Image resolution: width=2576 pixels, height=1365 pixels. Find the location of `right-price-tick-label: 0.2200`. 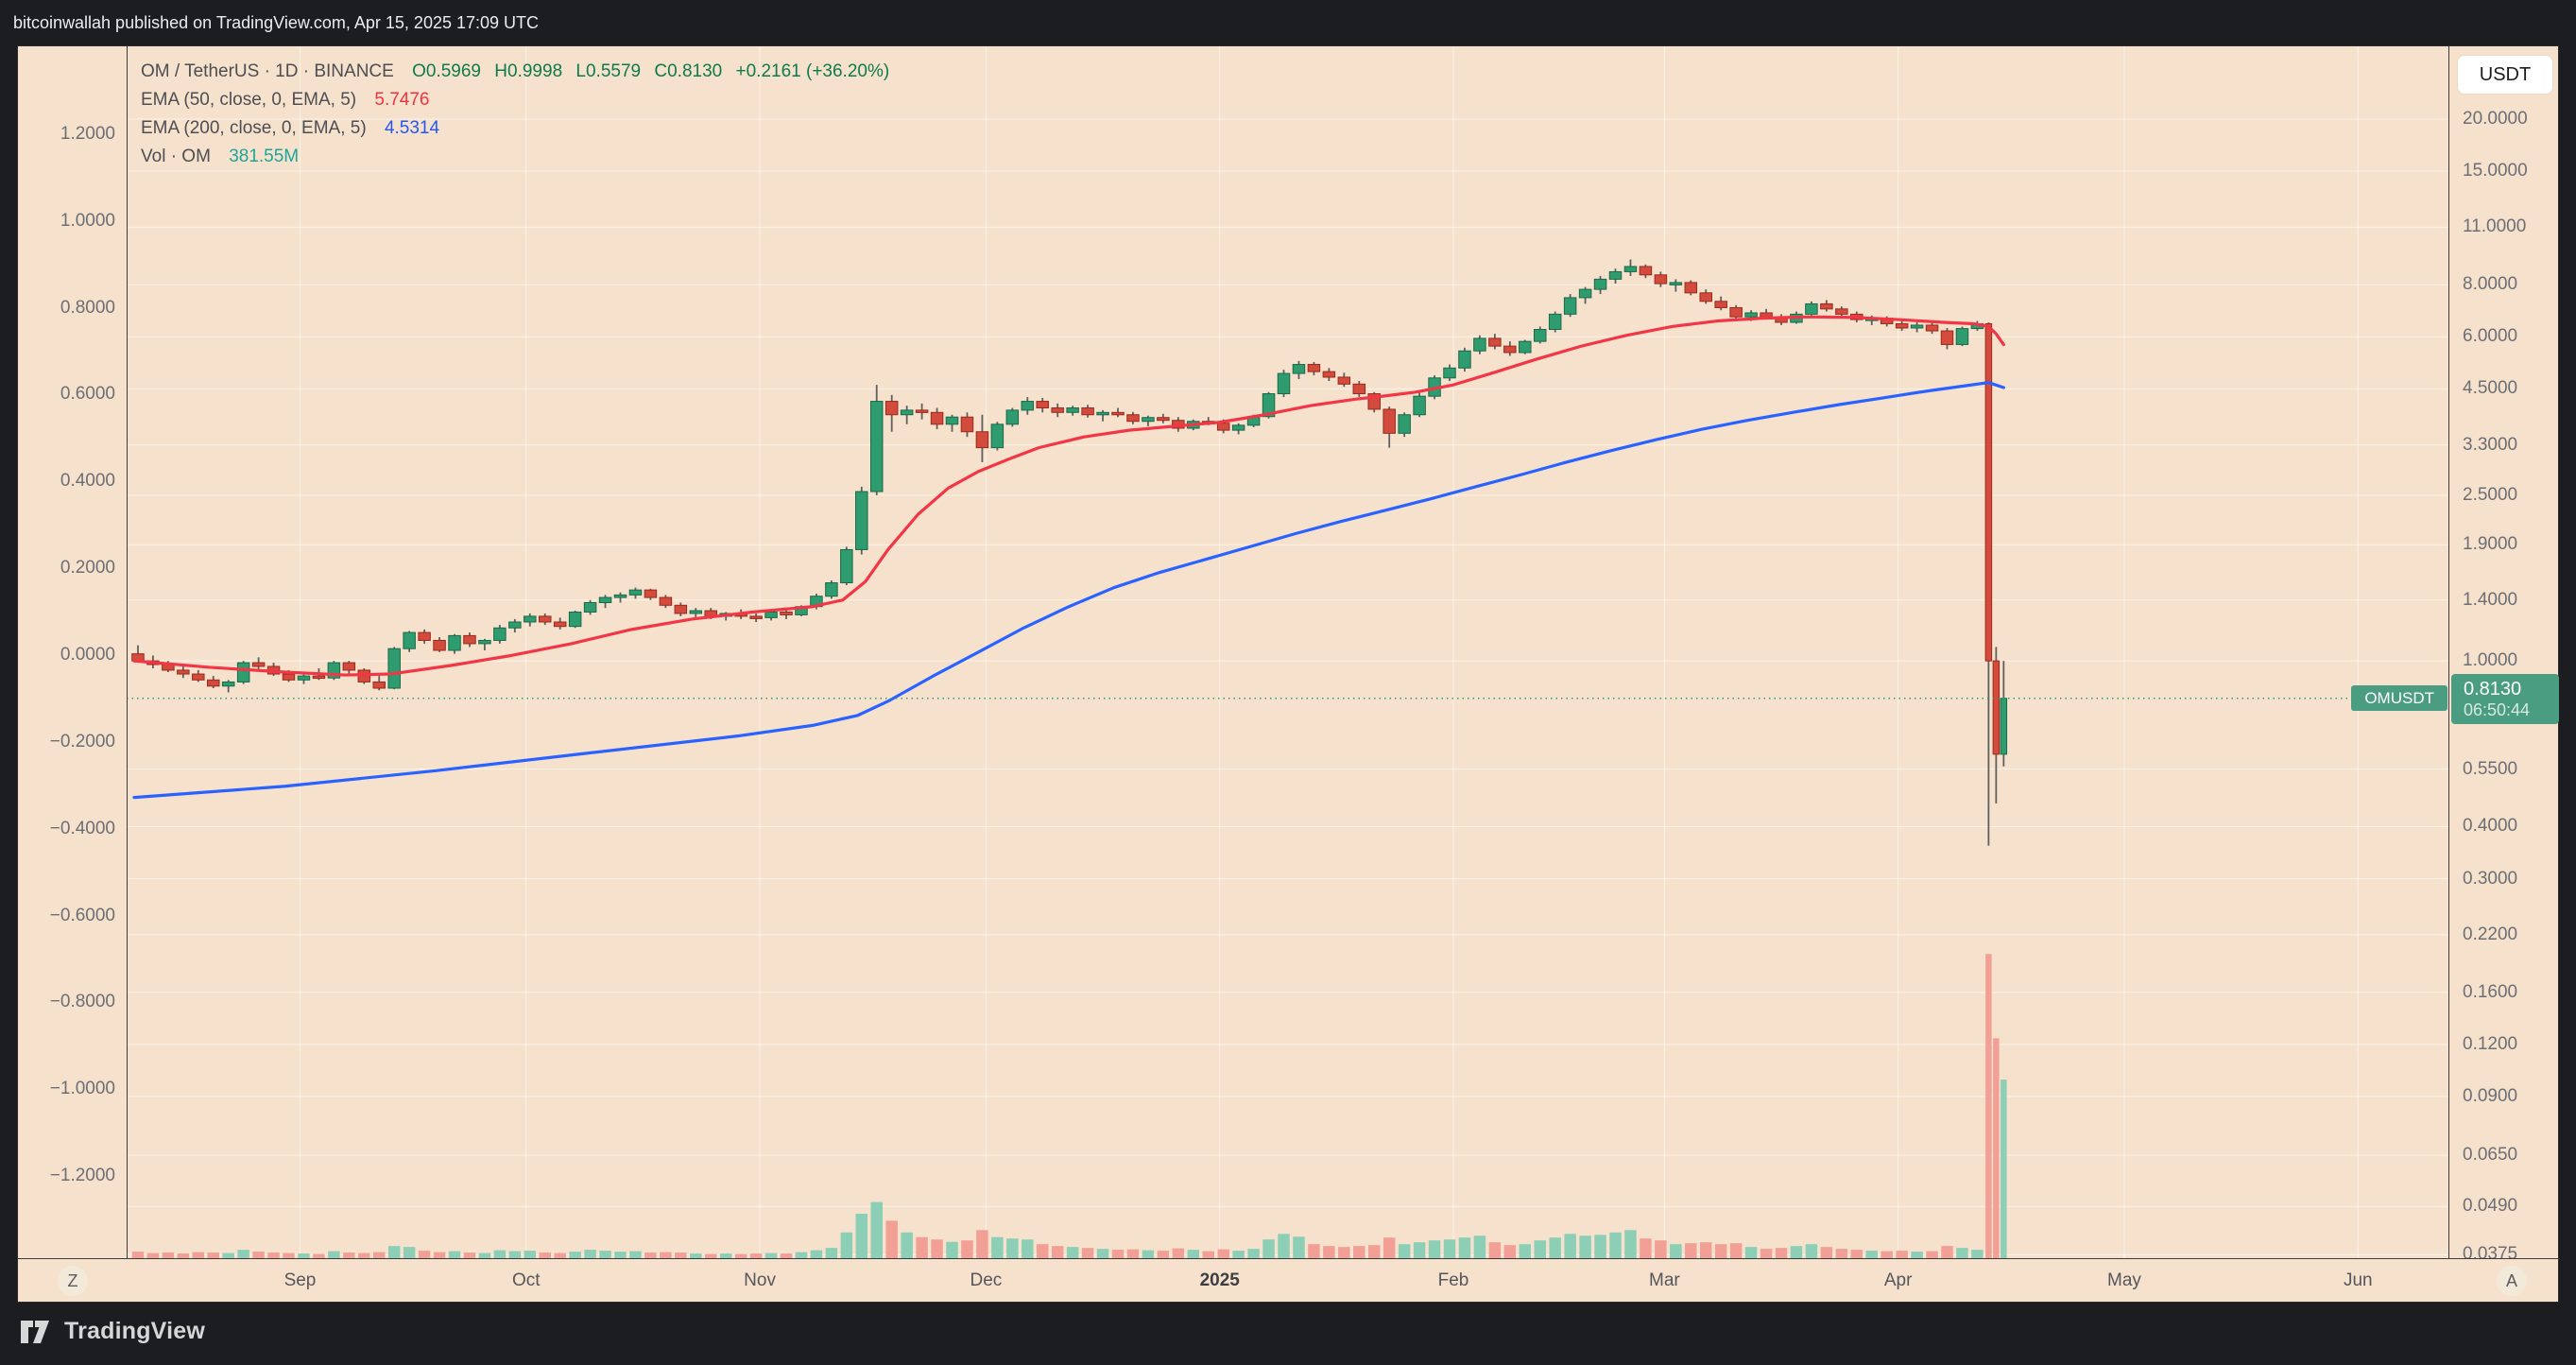

right-price-tick-label: 0.2200 is located at coordinates (2490, 934).